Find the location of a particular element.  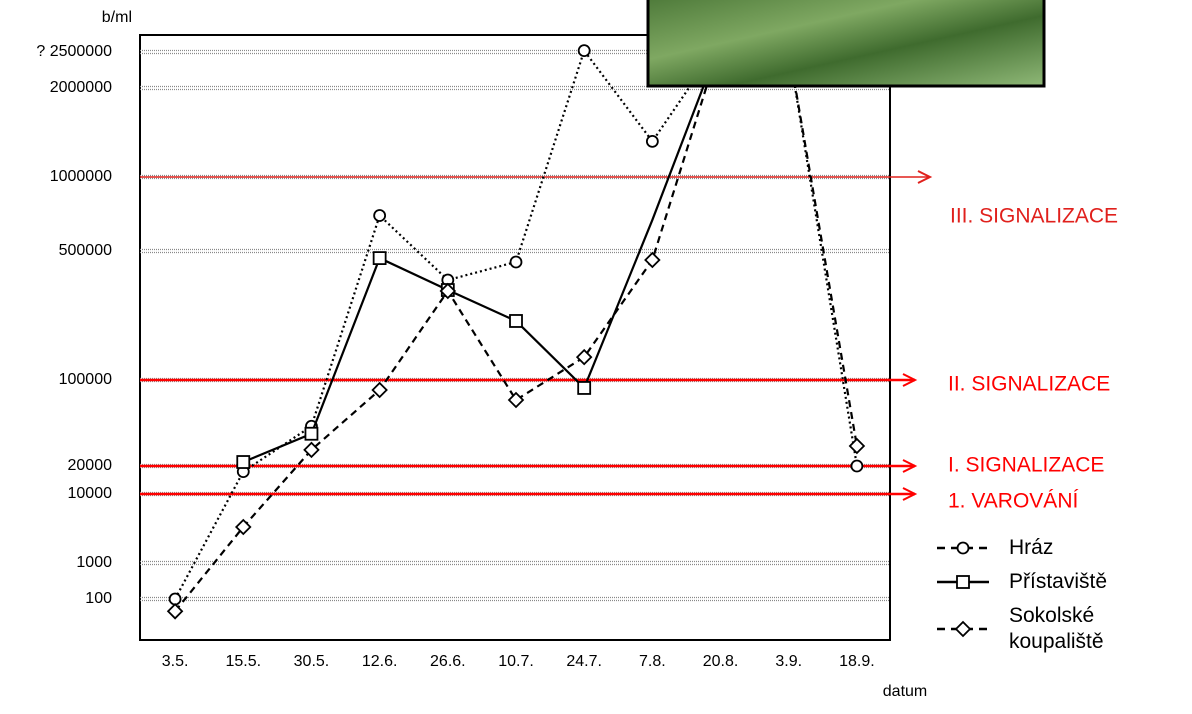

y-tick-label: ? 2500000 is located at coordinates (74, 51).